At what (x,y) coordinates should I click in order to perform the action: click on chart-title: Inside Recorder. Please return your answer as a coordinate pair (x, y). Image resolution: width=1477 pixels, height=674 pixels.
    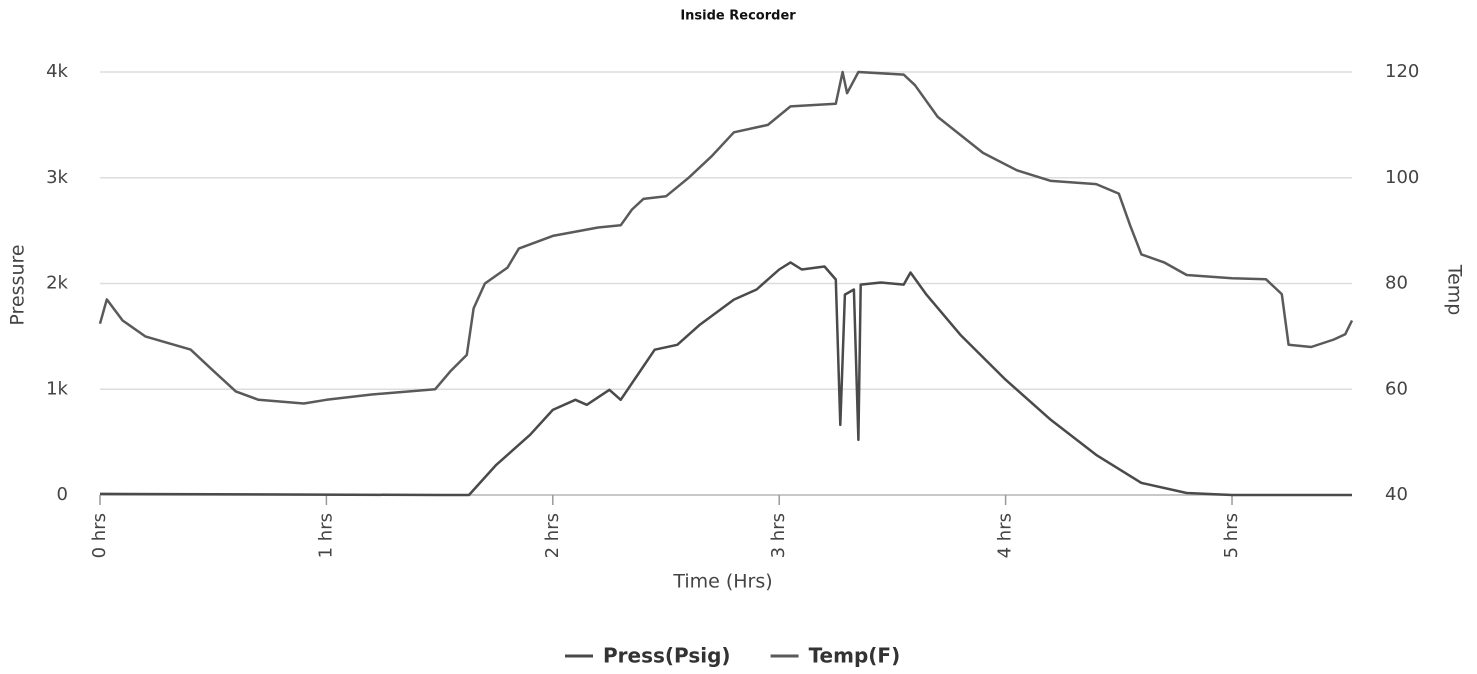
    Looking at the image, I should click on (738, 16).